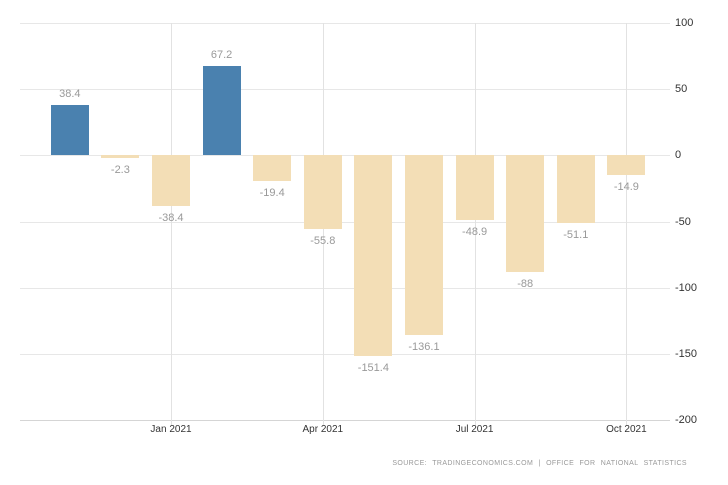  What do you see at coordinates (626, 187) in the screenshot?
I see `bar-value-label: -14.9` at bounding box center [626, 187].